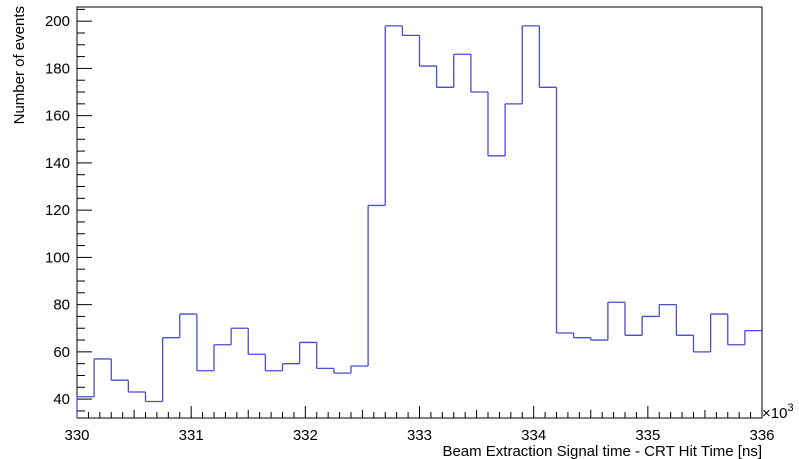 The width and height of the screenshot is (799, 459). Describe the element at coordinates (57, 68) in the screenshot. I see `y-tick-label: 180` at that location.